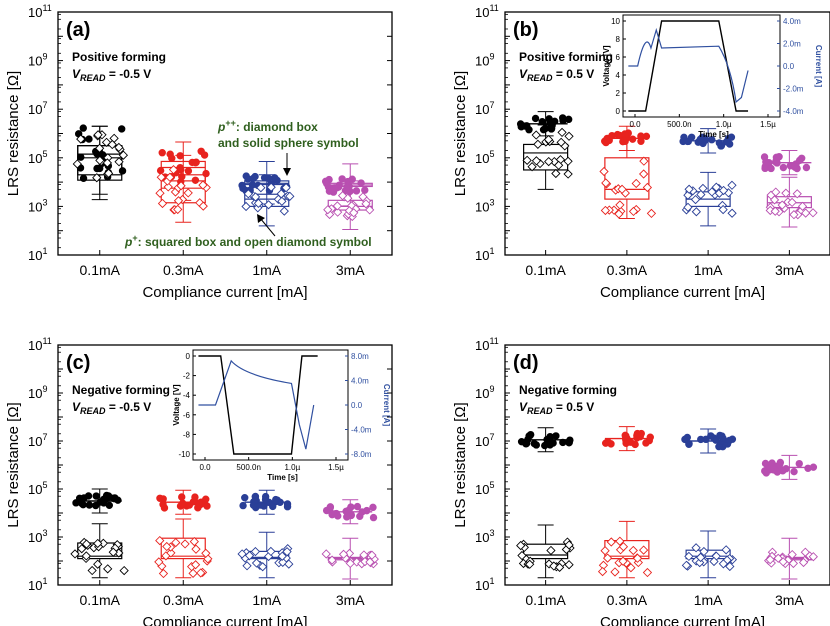 The height and width of the screenshot is (626, 830). I want to click on current-trace, so click(256, 404).